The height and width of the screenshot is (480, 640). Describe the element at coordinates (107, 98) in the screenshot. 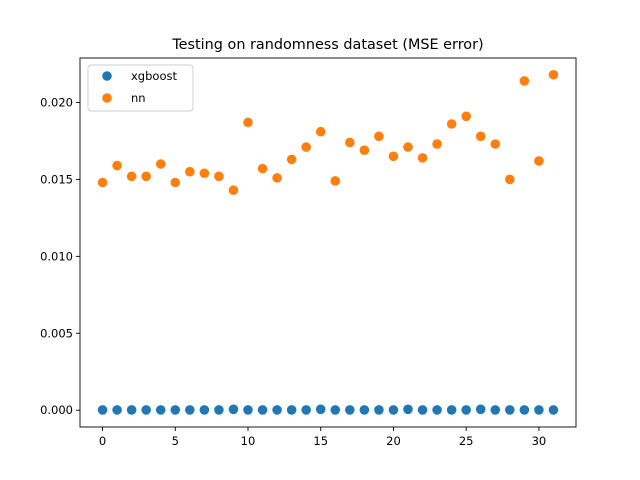

I see `legend-marker-nn` at that location.